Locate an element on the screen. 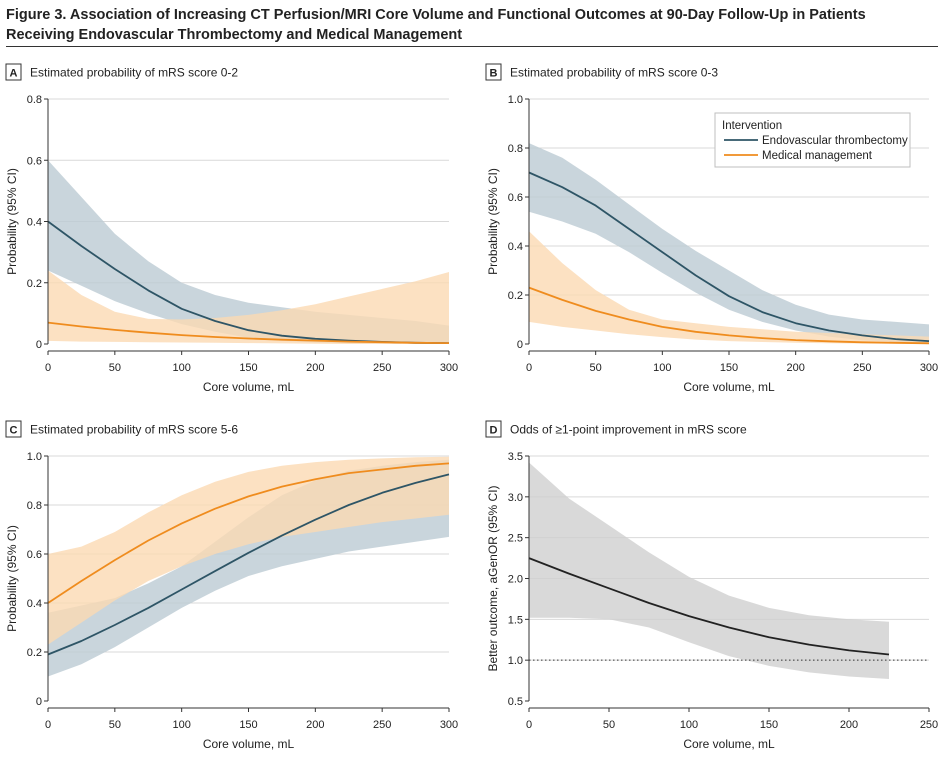 The width and height of the screenshot is (943, 763). panel-title-c: Estimated probability of mRS score 5-6 is located at coordinates (134, 430).